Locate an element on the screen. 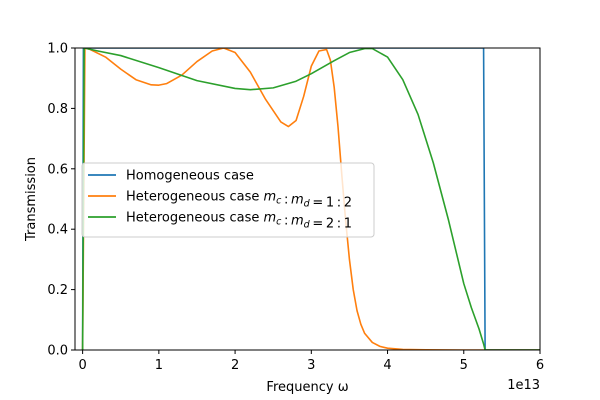 This screenshot has height=400, width=600. x-tick-label: 2 is located at coordinates (235, 365).